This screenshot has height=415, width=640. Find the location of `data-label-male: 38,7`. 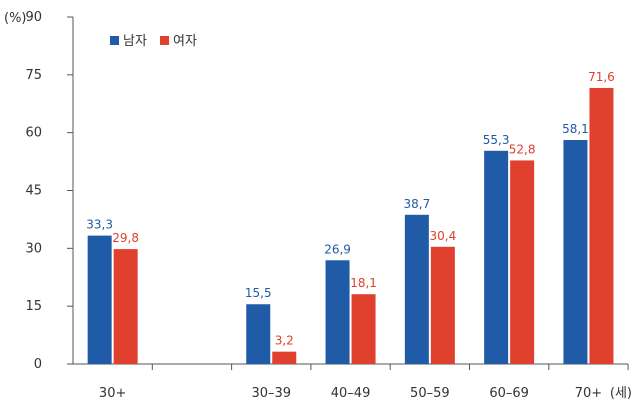

data-label-male: 38,7 is located at coordinates (416, 204).